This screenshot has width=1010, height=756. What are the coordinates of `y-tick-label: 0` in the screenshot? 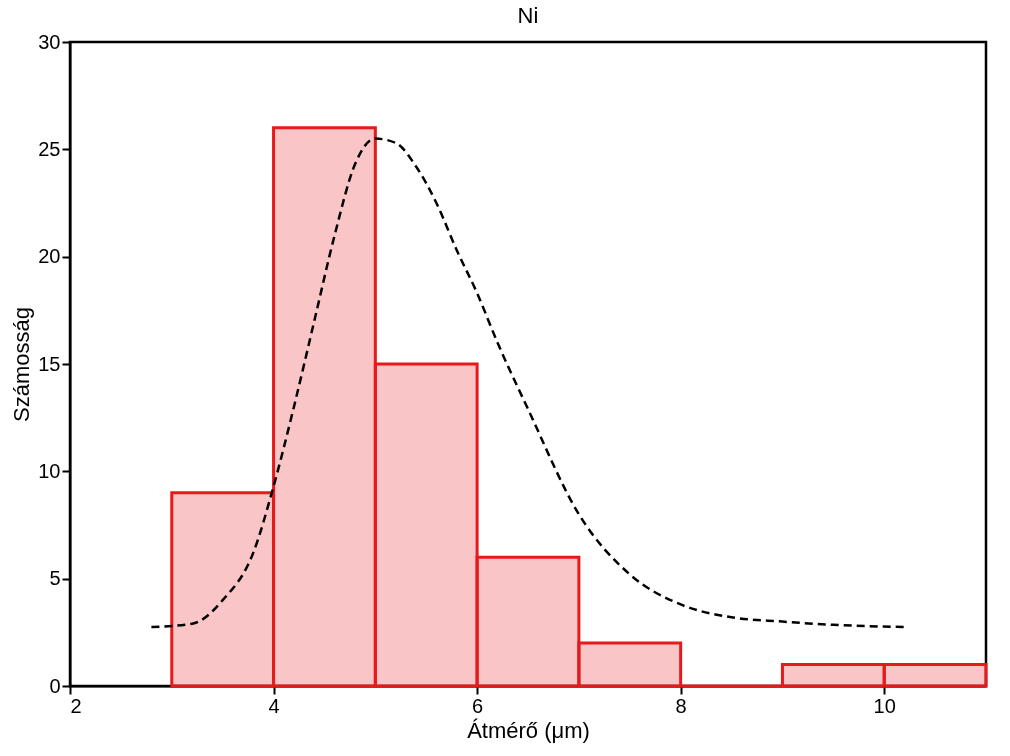 It's located at (55, 685).